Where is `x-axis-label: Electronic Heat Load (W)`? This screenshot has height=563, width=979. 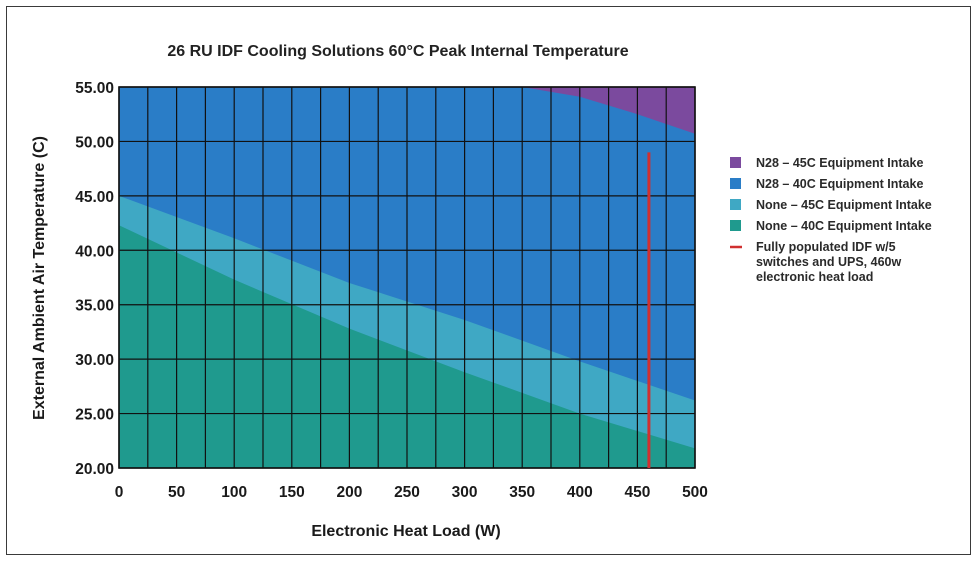
x-axis-label: Electronic Heat Load (W) is located at coordinates (405, 531).